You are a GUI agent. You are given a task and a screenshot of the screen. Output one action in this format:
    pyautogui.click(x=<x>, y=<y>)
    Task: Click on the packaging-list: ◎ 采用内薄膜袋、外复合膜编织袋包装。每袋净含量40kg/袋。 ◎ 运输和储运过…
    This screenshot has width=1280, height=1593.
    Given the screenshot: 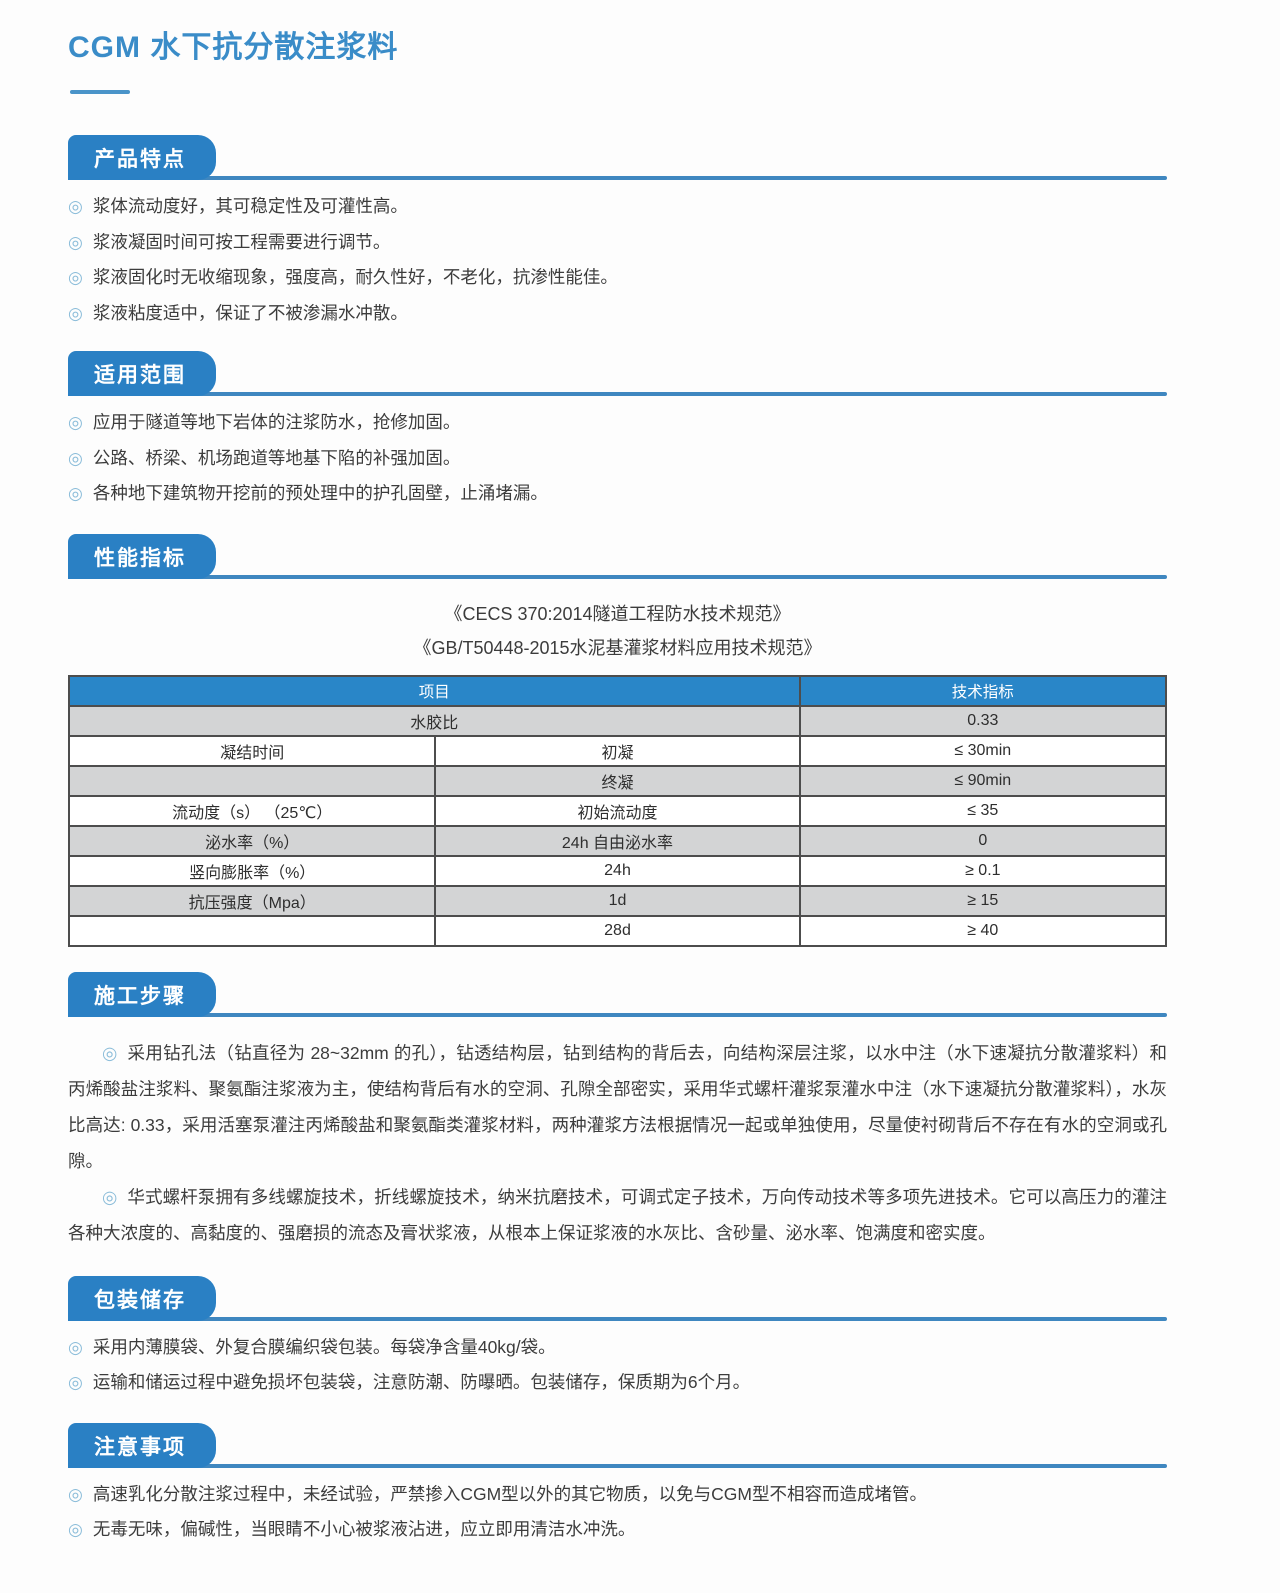 What is the action you would take?
    pyautogui.click(x=617, y=1365)
    